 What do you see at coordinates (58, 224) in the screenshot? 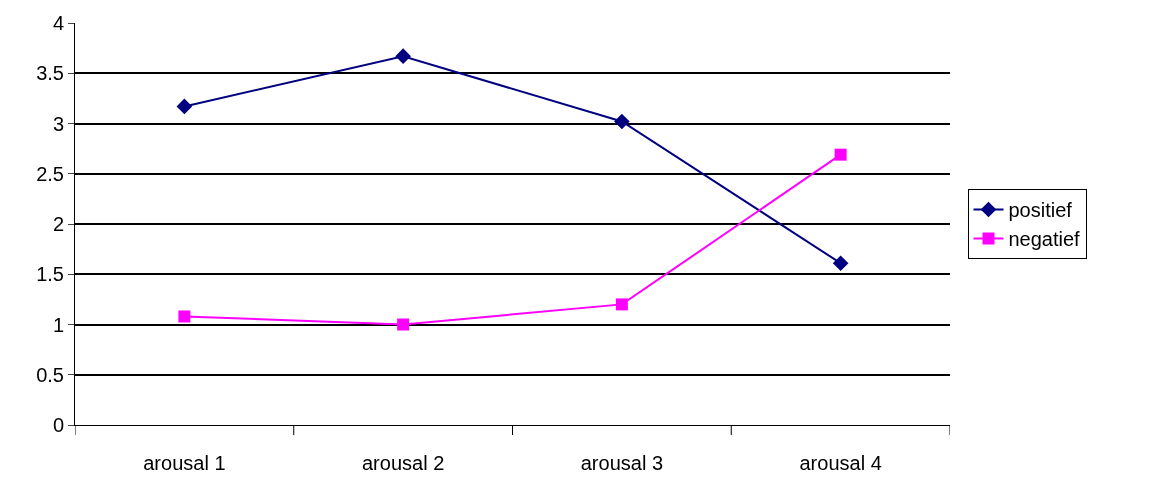
I see `y-tick-label: 2` at bounding box center [58, 224].